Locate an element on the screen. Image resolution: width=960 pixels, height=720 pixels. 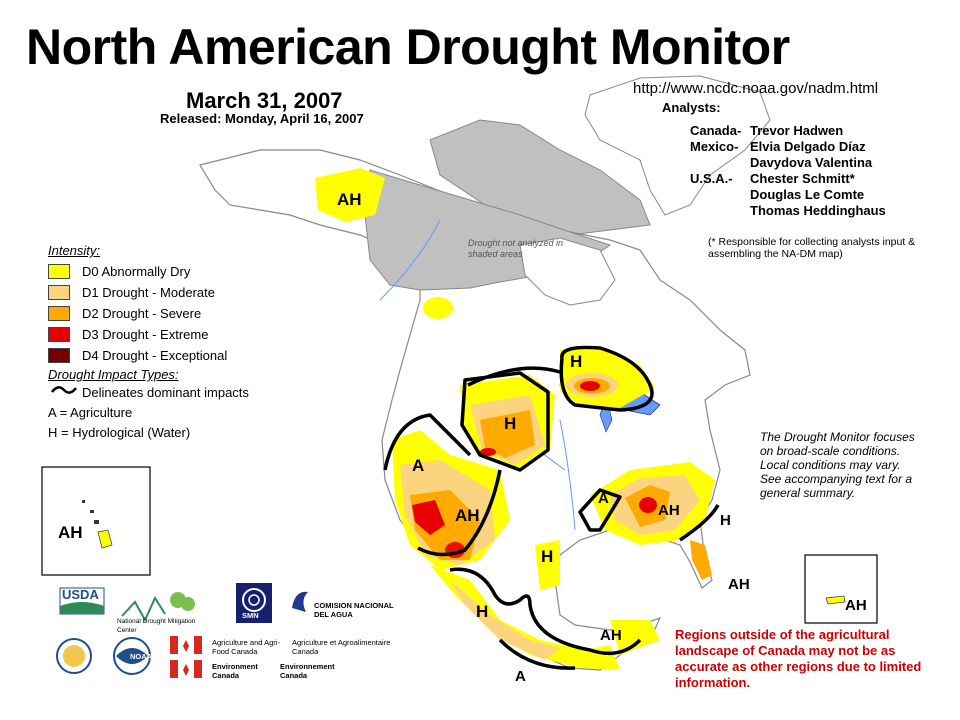
impact-line-canada is located at coordinates (514, 376).